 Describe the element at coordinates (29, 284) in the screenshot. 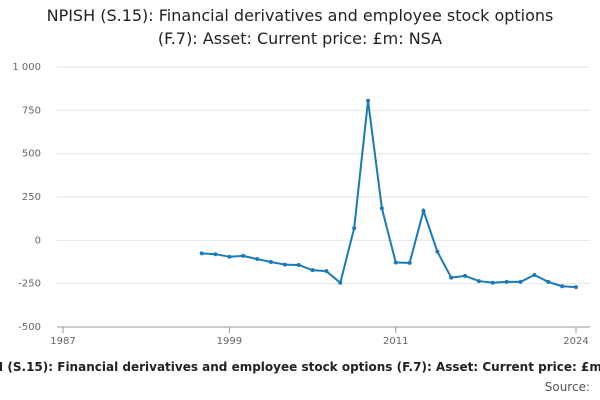

I see `y-tick-label: -250` at that location.